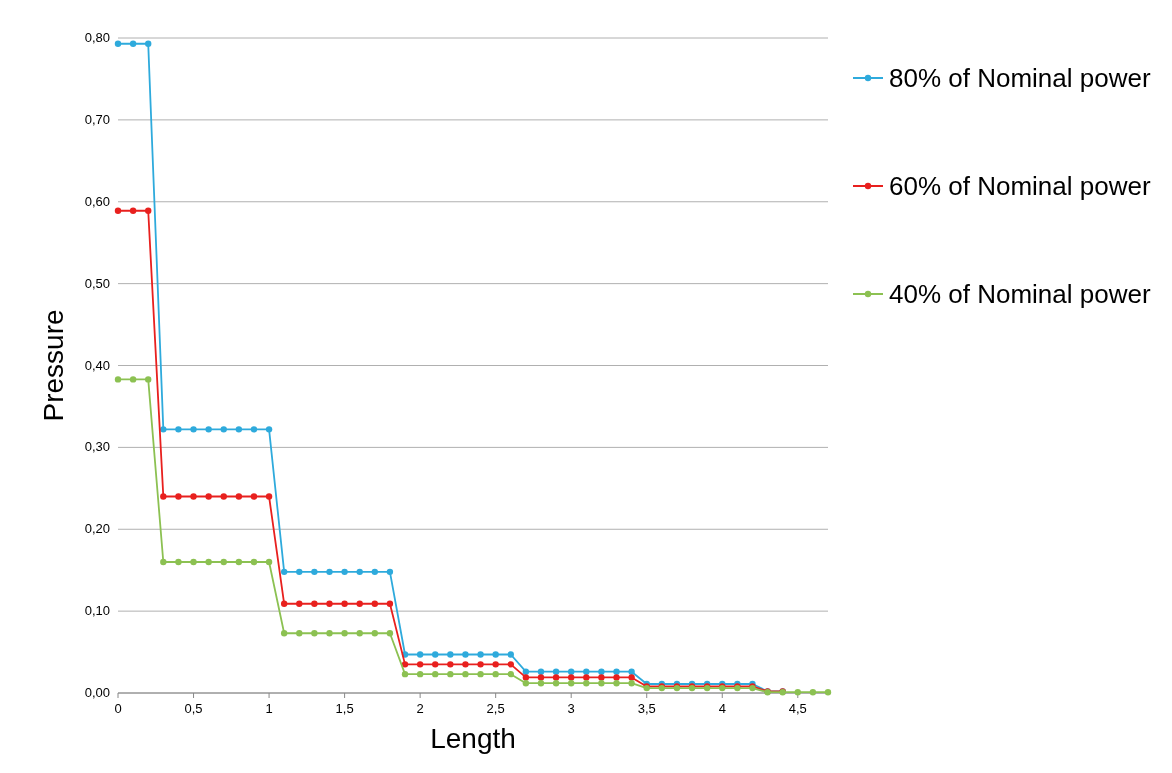 The image size is (1172, 773). What do you see at coordinates (1020, 294) in the screenshot?
I see `legend-label: 40% of Nominal power` at bounding box center [1020, 294].